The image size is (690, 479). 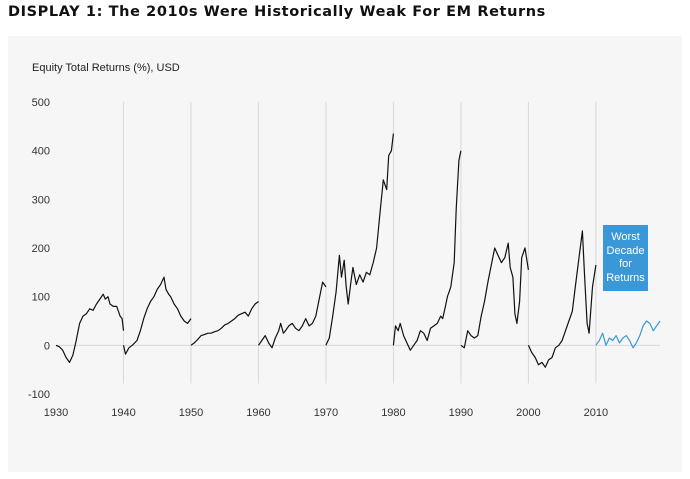 What do you see at coordinates (157, 315) in the screenshot?
I see `series-line-1940s` at bounding box center [157, 315].